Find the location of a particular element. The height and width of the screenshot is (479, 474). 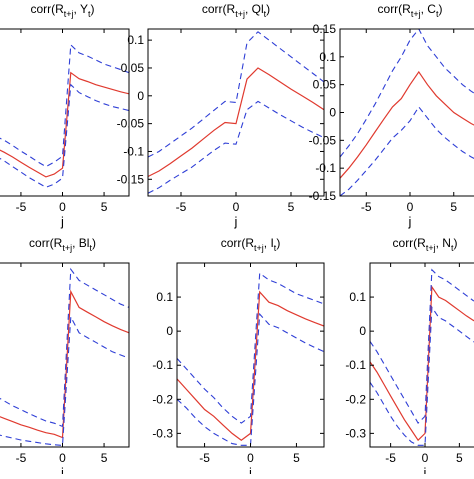

chart-panel-6: -5 0 5 0.1 0 -0.1 -0.2 -0.3 j corr(Rt+j, Nt) is located at coordinates (409, 357).